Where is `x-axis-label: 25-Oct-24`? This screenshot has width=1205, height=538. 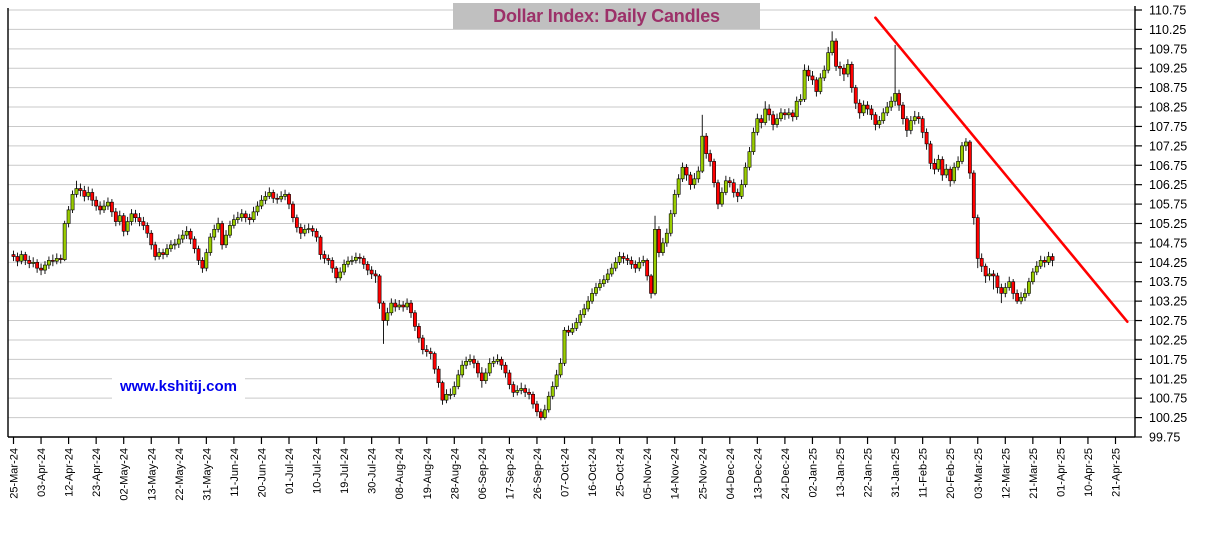
x-axis-label: 25-Oct-24 is located at coordinates (621, 472).